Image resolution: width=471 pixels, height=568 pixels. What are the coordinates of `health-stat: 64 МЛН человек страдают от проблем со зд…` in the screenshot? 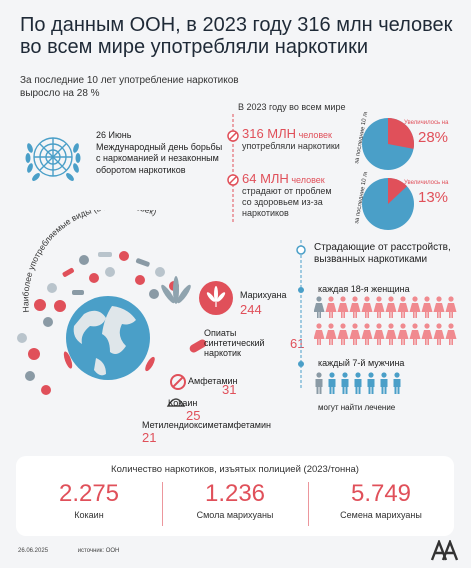 It's located at (292, 195).